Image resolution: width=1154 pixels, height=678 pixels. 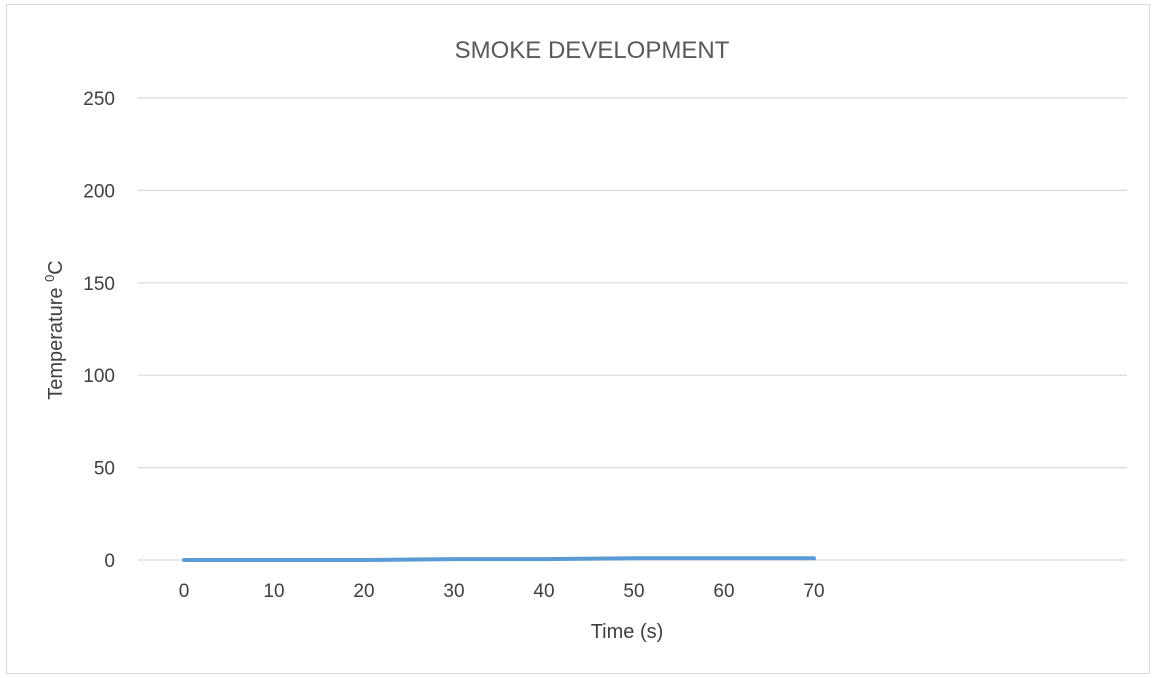 I want to click on x-tick-label: 40, so click(x=543, y=591).